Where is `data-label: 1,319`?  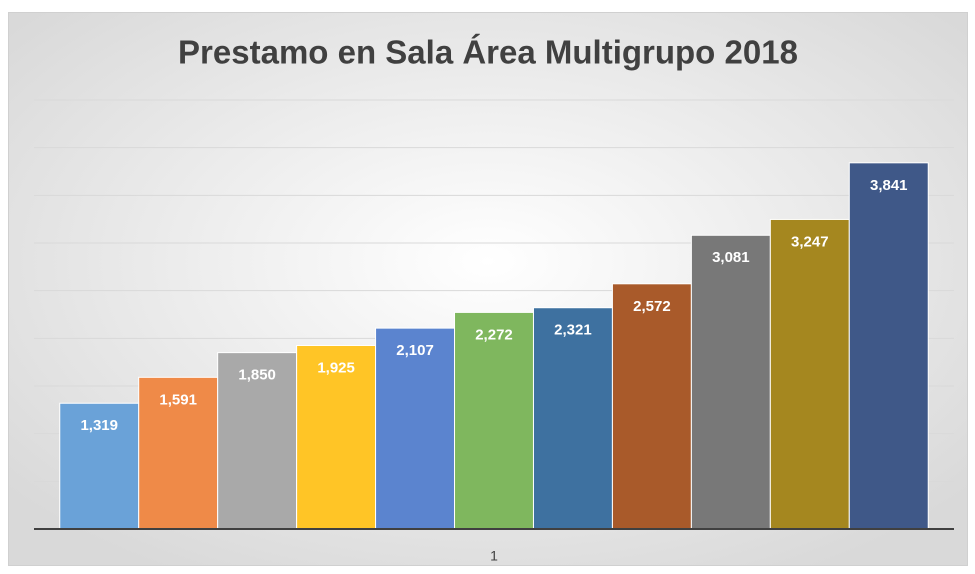
data-label: 1,319 is located at coordinates (99, 425).